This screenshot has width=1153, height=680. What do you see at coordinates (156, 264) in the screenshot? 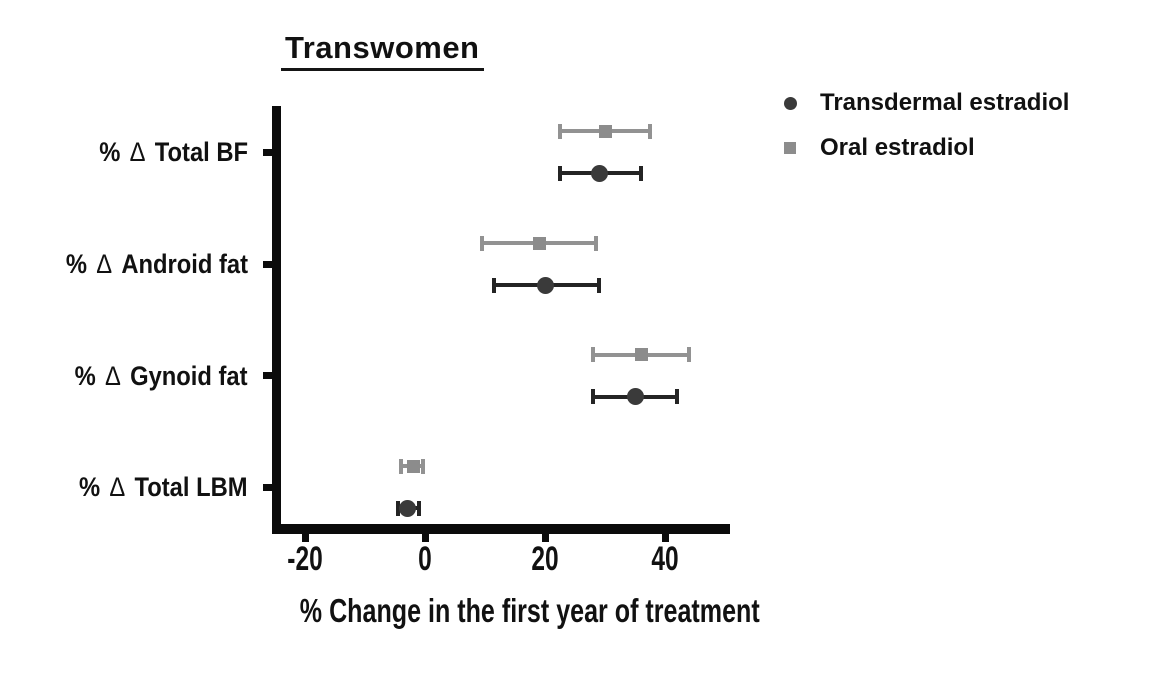
I see `y-category-label: % Δ Android fat` at bounding box center [156, 264].